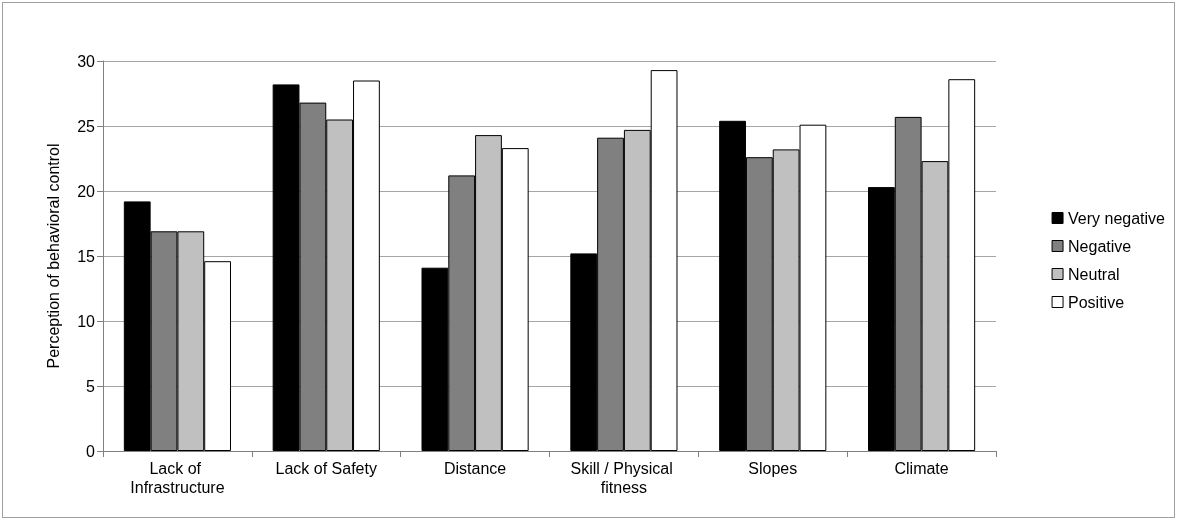  What do you see at coordinates (86, 126) in the screenshot?
I see `y-tick-label: 25` at bounding box center [86, 126].